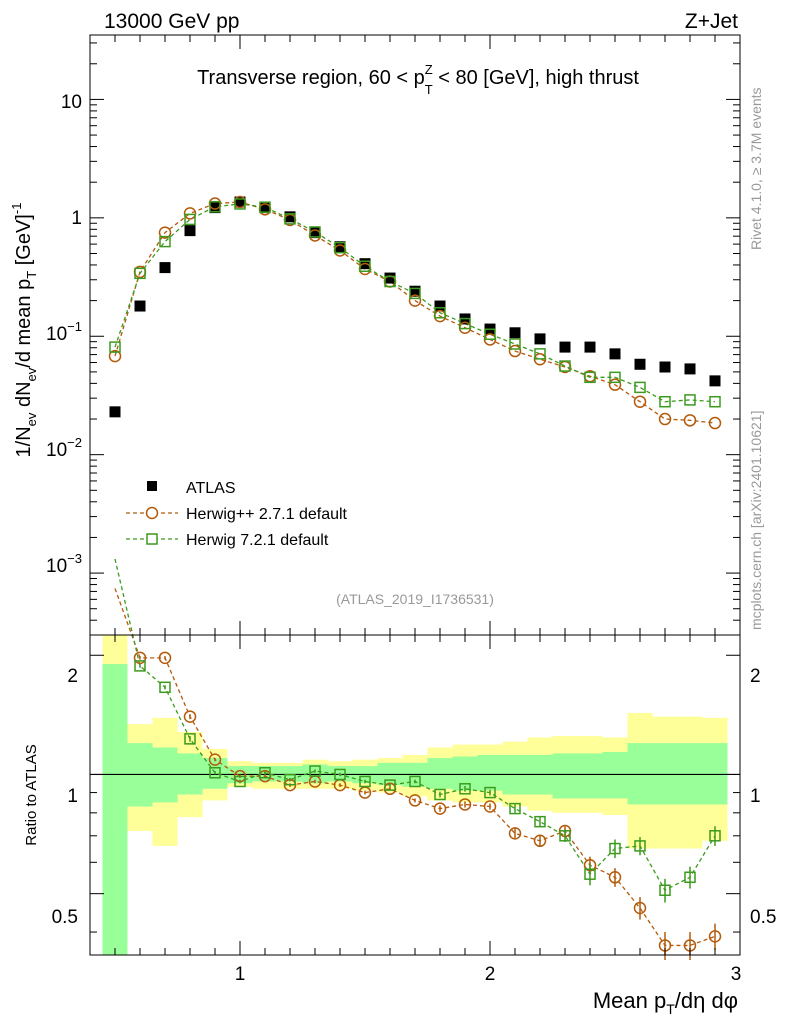  I want to click on y-tick-label: 1, so click(76, 218).